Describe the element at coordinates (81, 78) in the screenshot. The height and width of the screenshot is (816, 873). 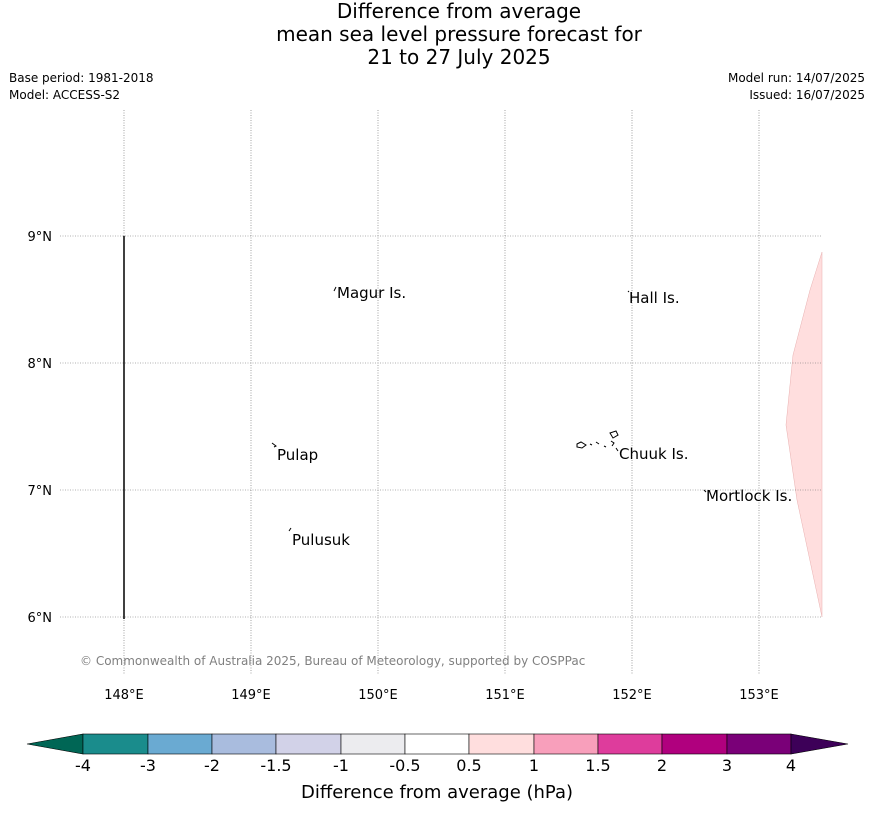
I see `base-period-label: Base period: 1981-2018` at that location.